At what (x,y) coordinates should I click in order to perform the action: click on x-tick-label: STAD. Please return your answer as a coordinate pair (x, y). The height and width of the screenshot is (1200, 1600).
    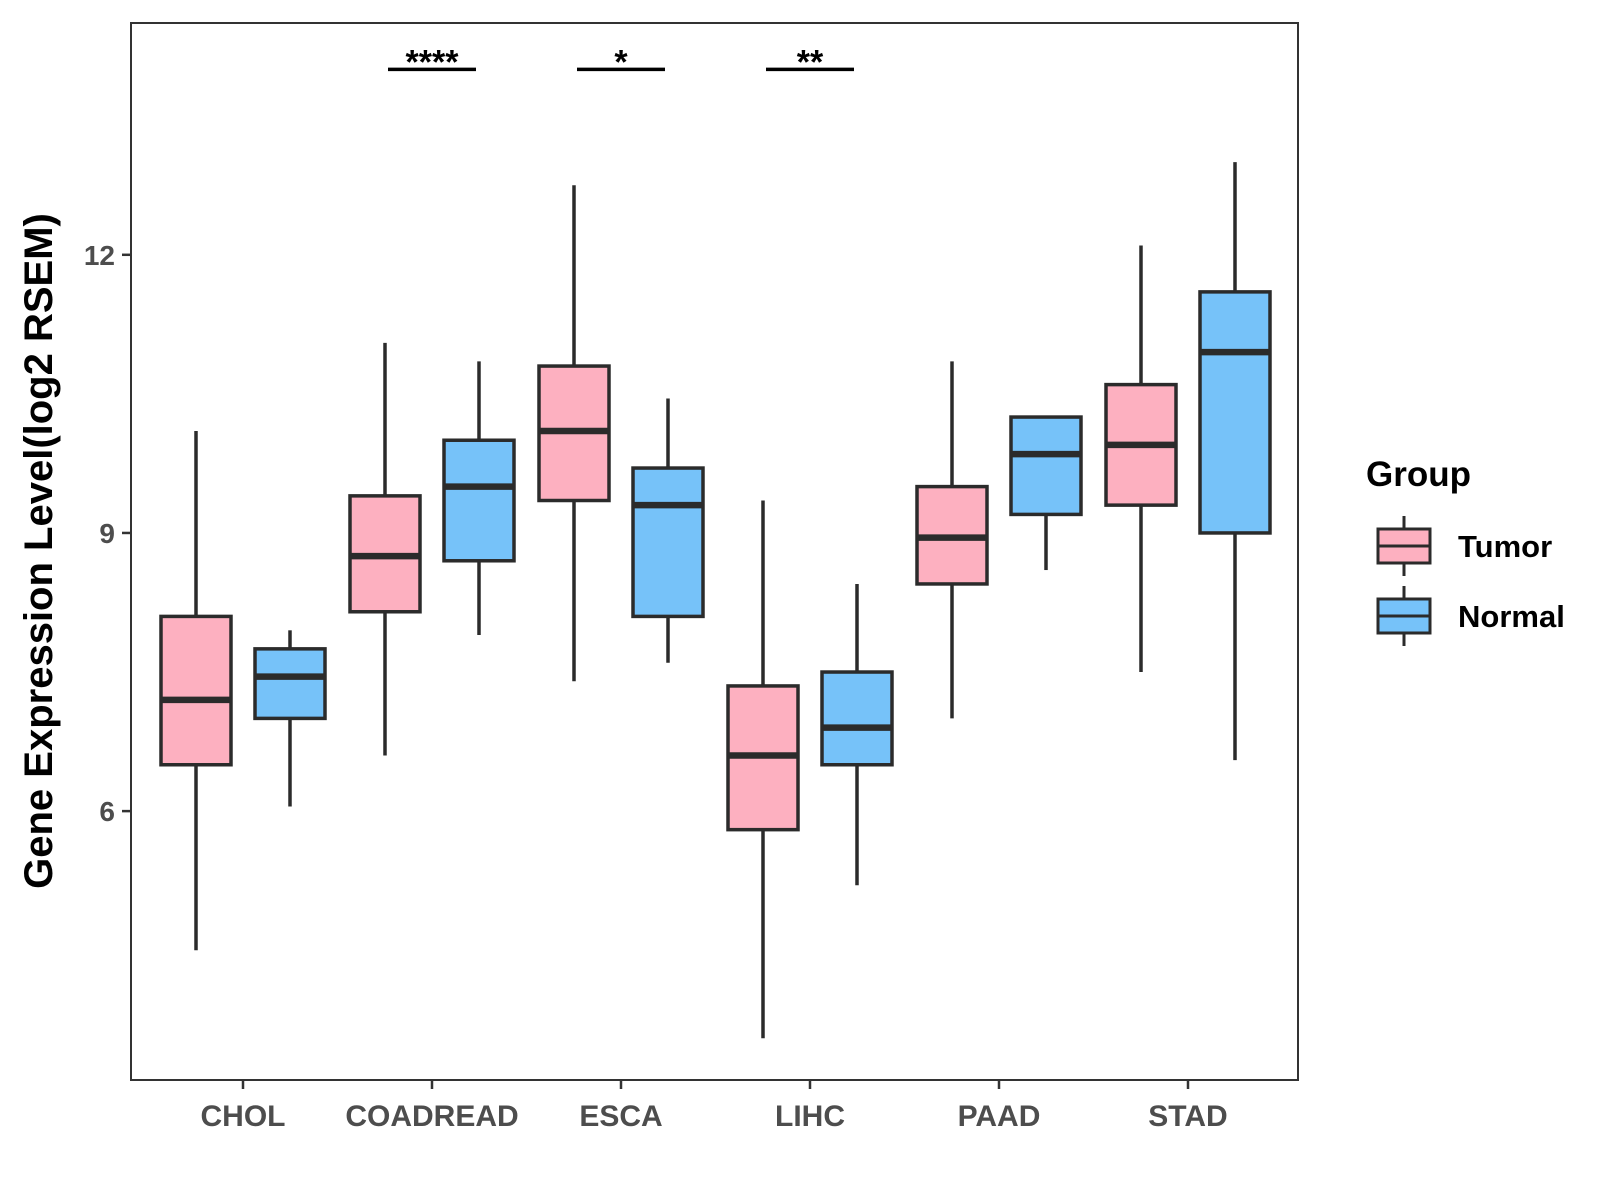
    Looking at the image, I should click on (1187, 1116).